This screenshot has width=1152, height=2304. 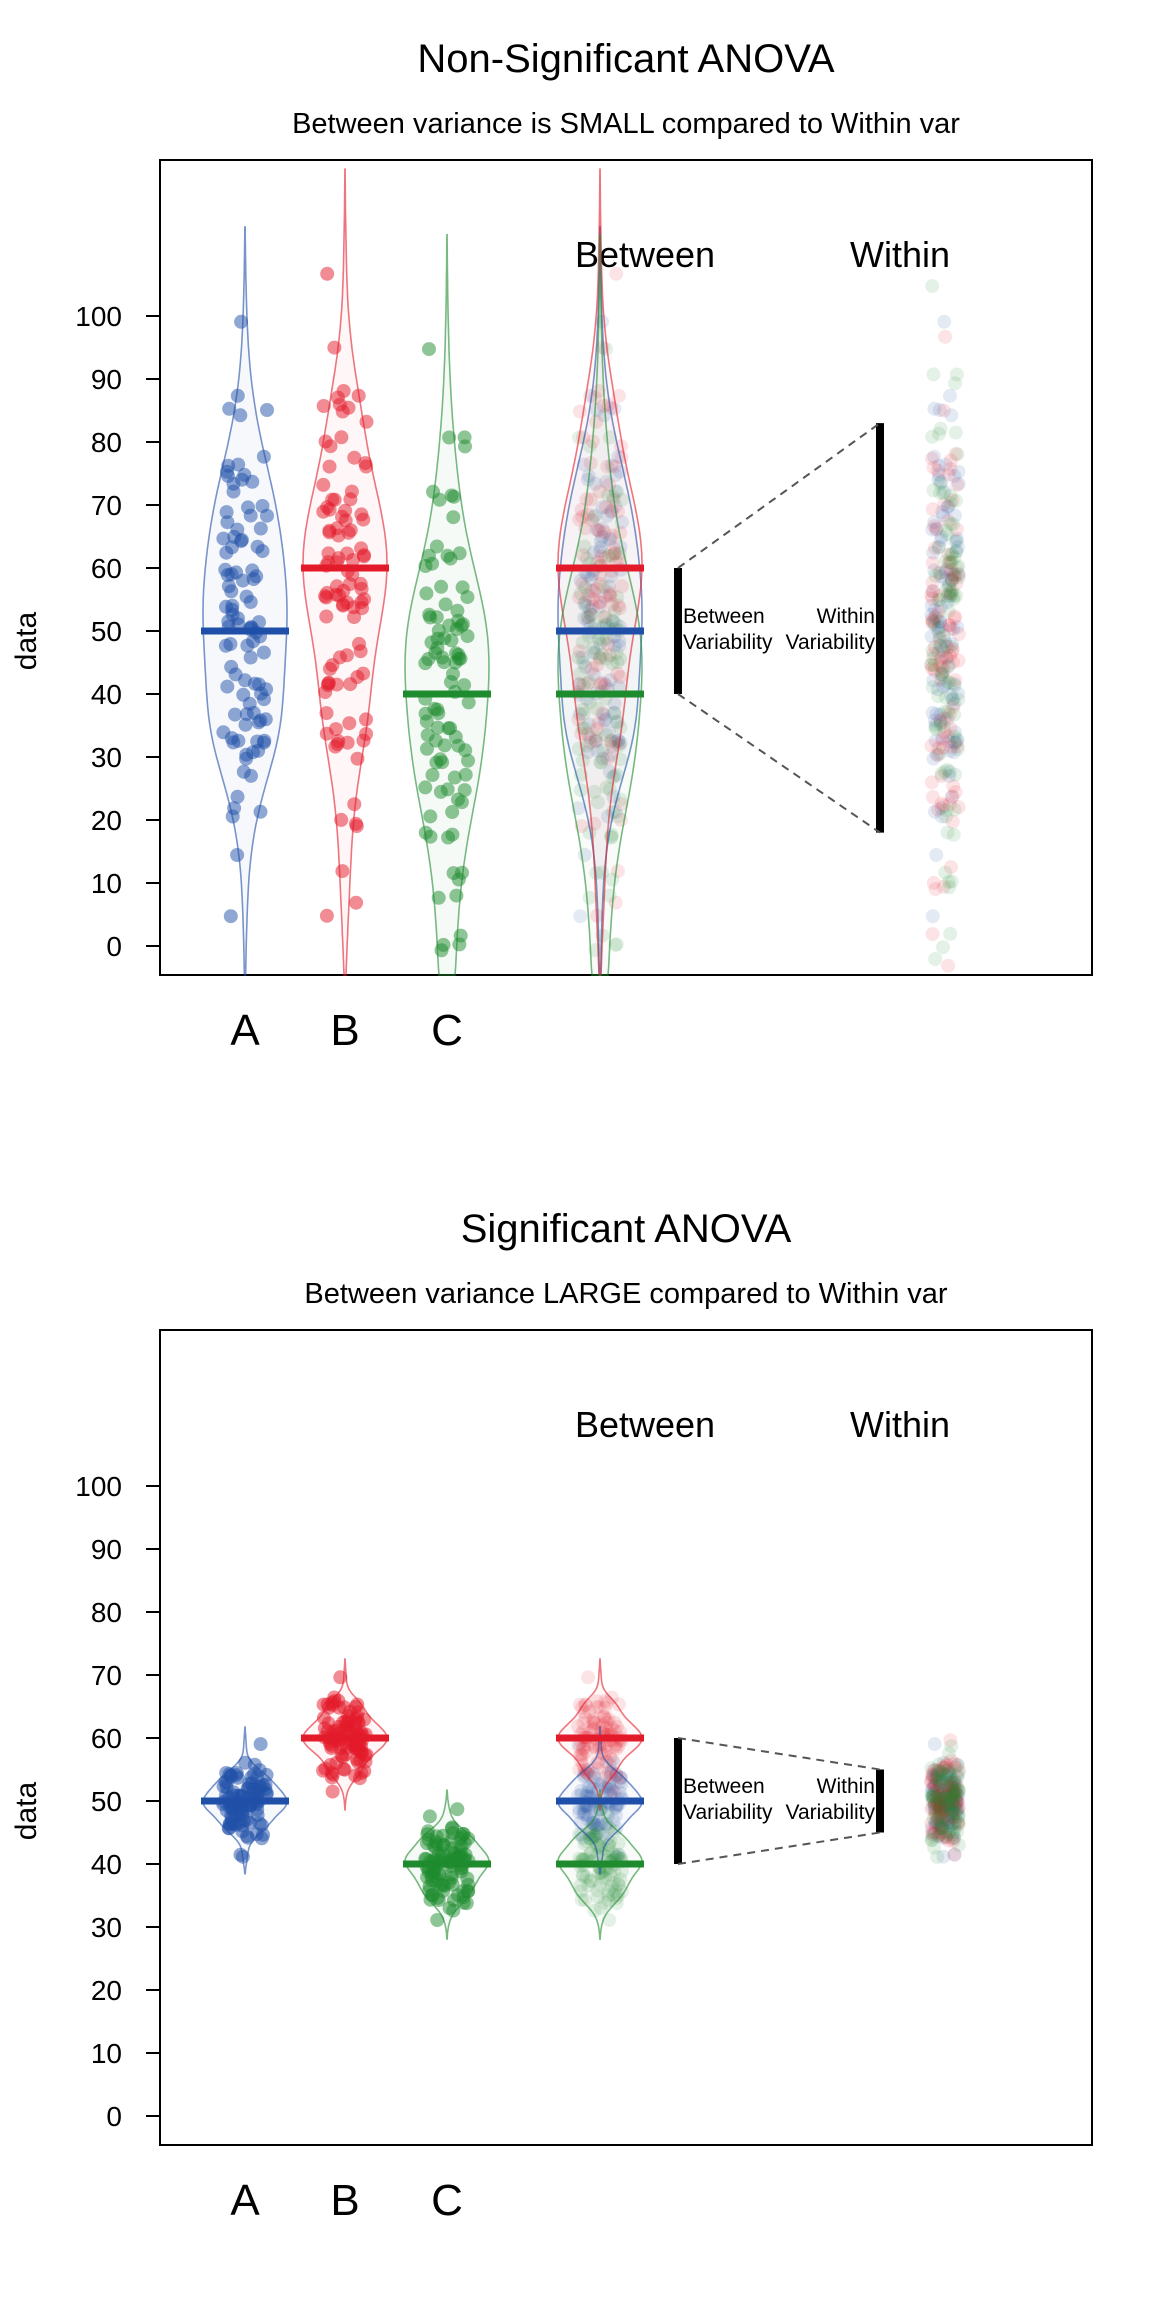 What do you see at coordinates (106, 1612) in the screenshot?
I see `y-tick-label: 80` at bounding box center [106, 1612].